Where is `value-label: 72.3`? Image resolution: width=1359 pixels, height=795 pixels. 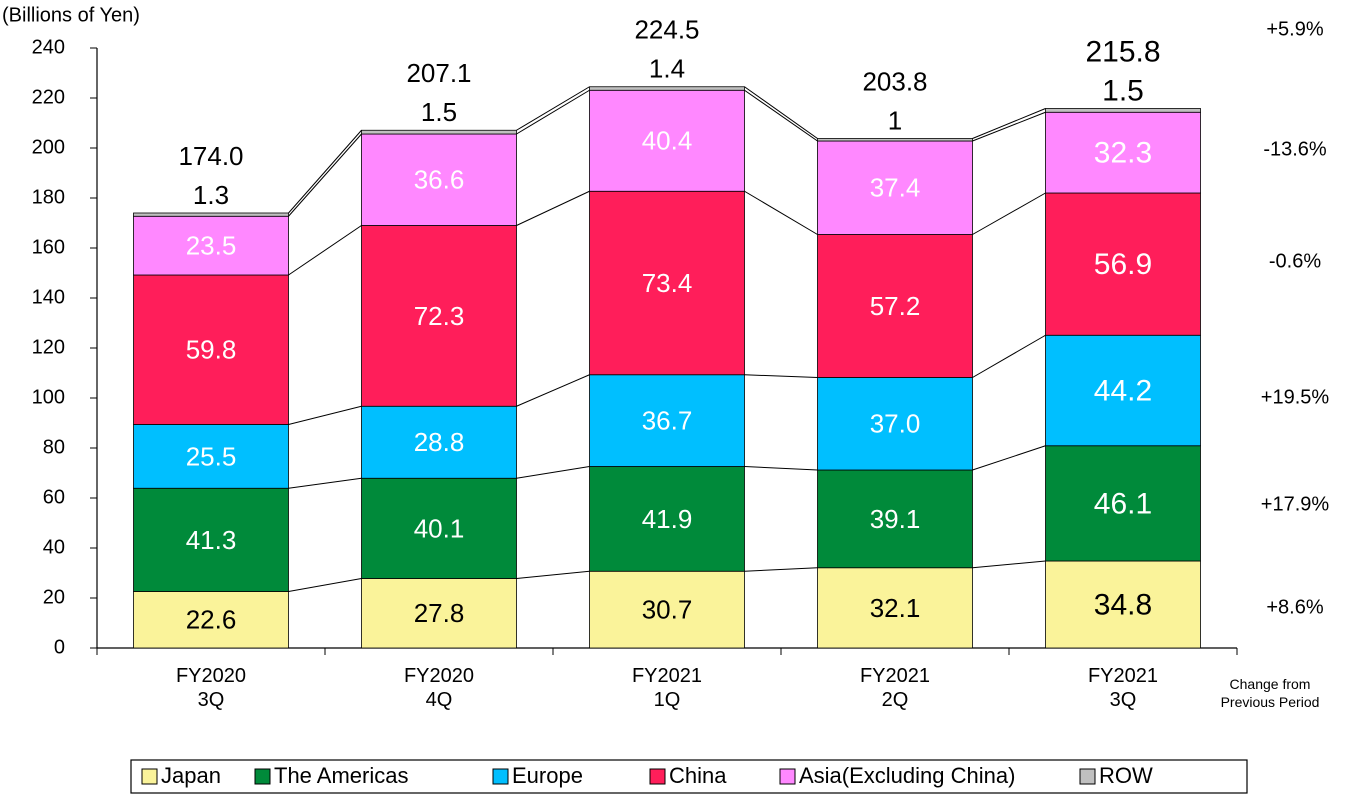 value-label: 72.3 is located at coordinates (439, 316).